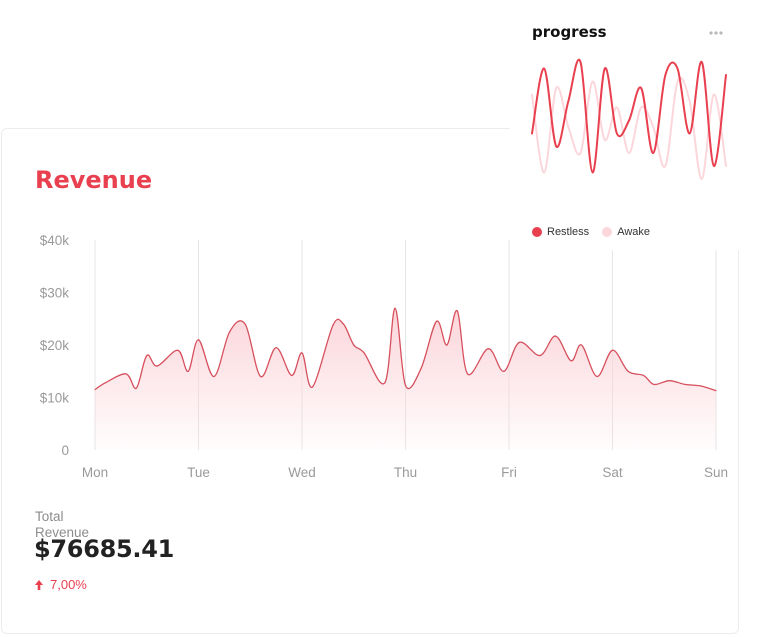 The image size is (768, 637). I want to click on progress-legend: Restless Awake, so click(597, 232).